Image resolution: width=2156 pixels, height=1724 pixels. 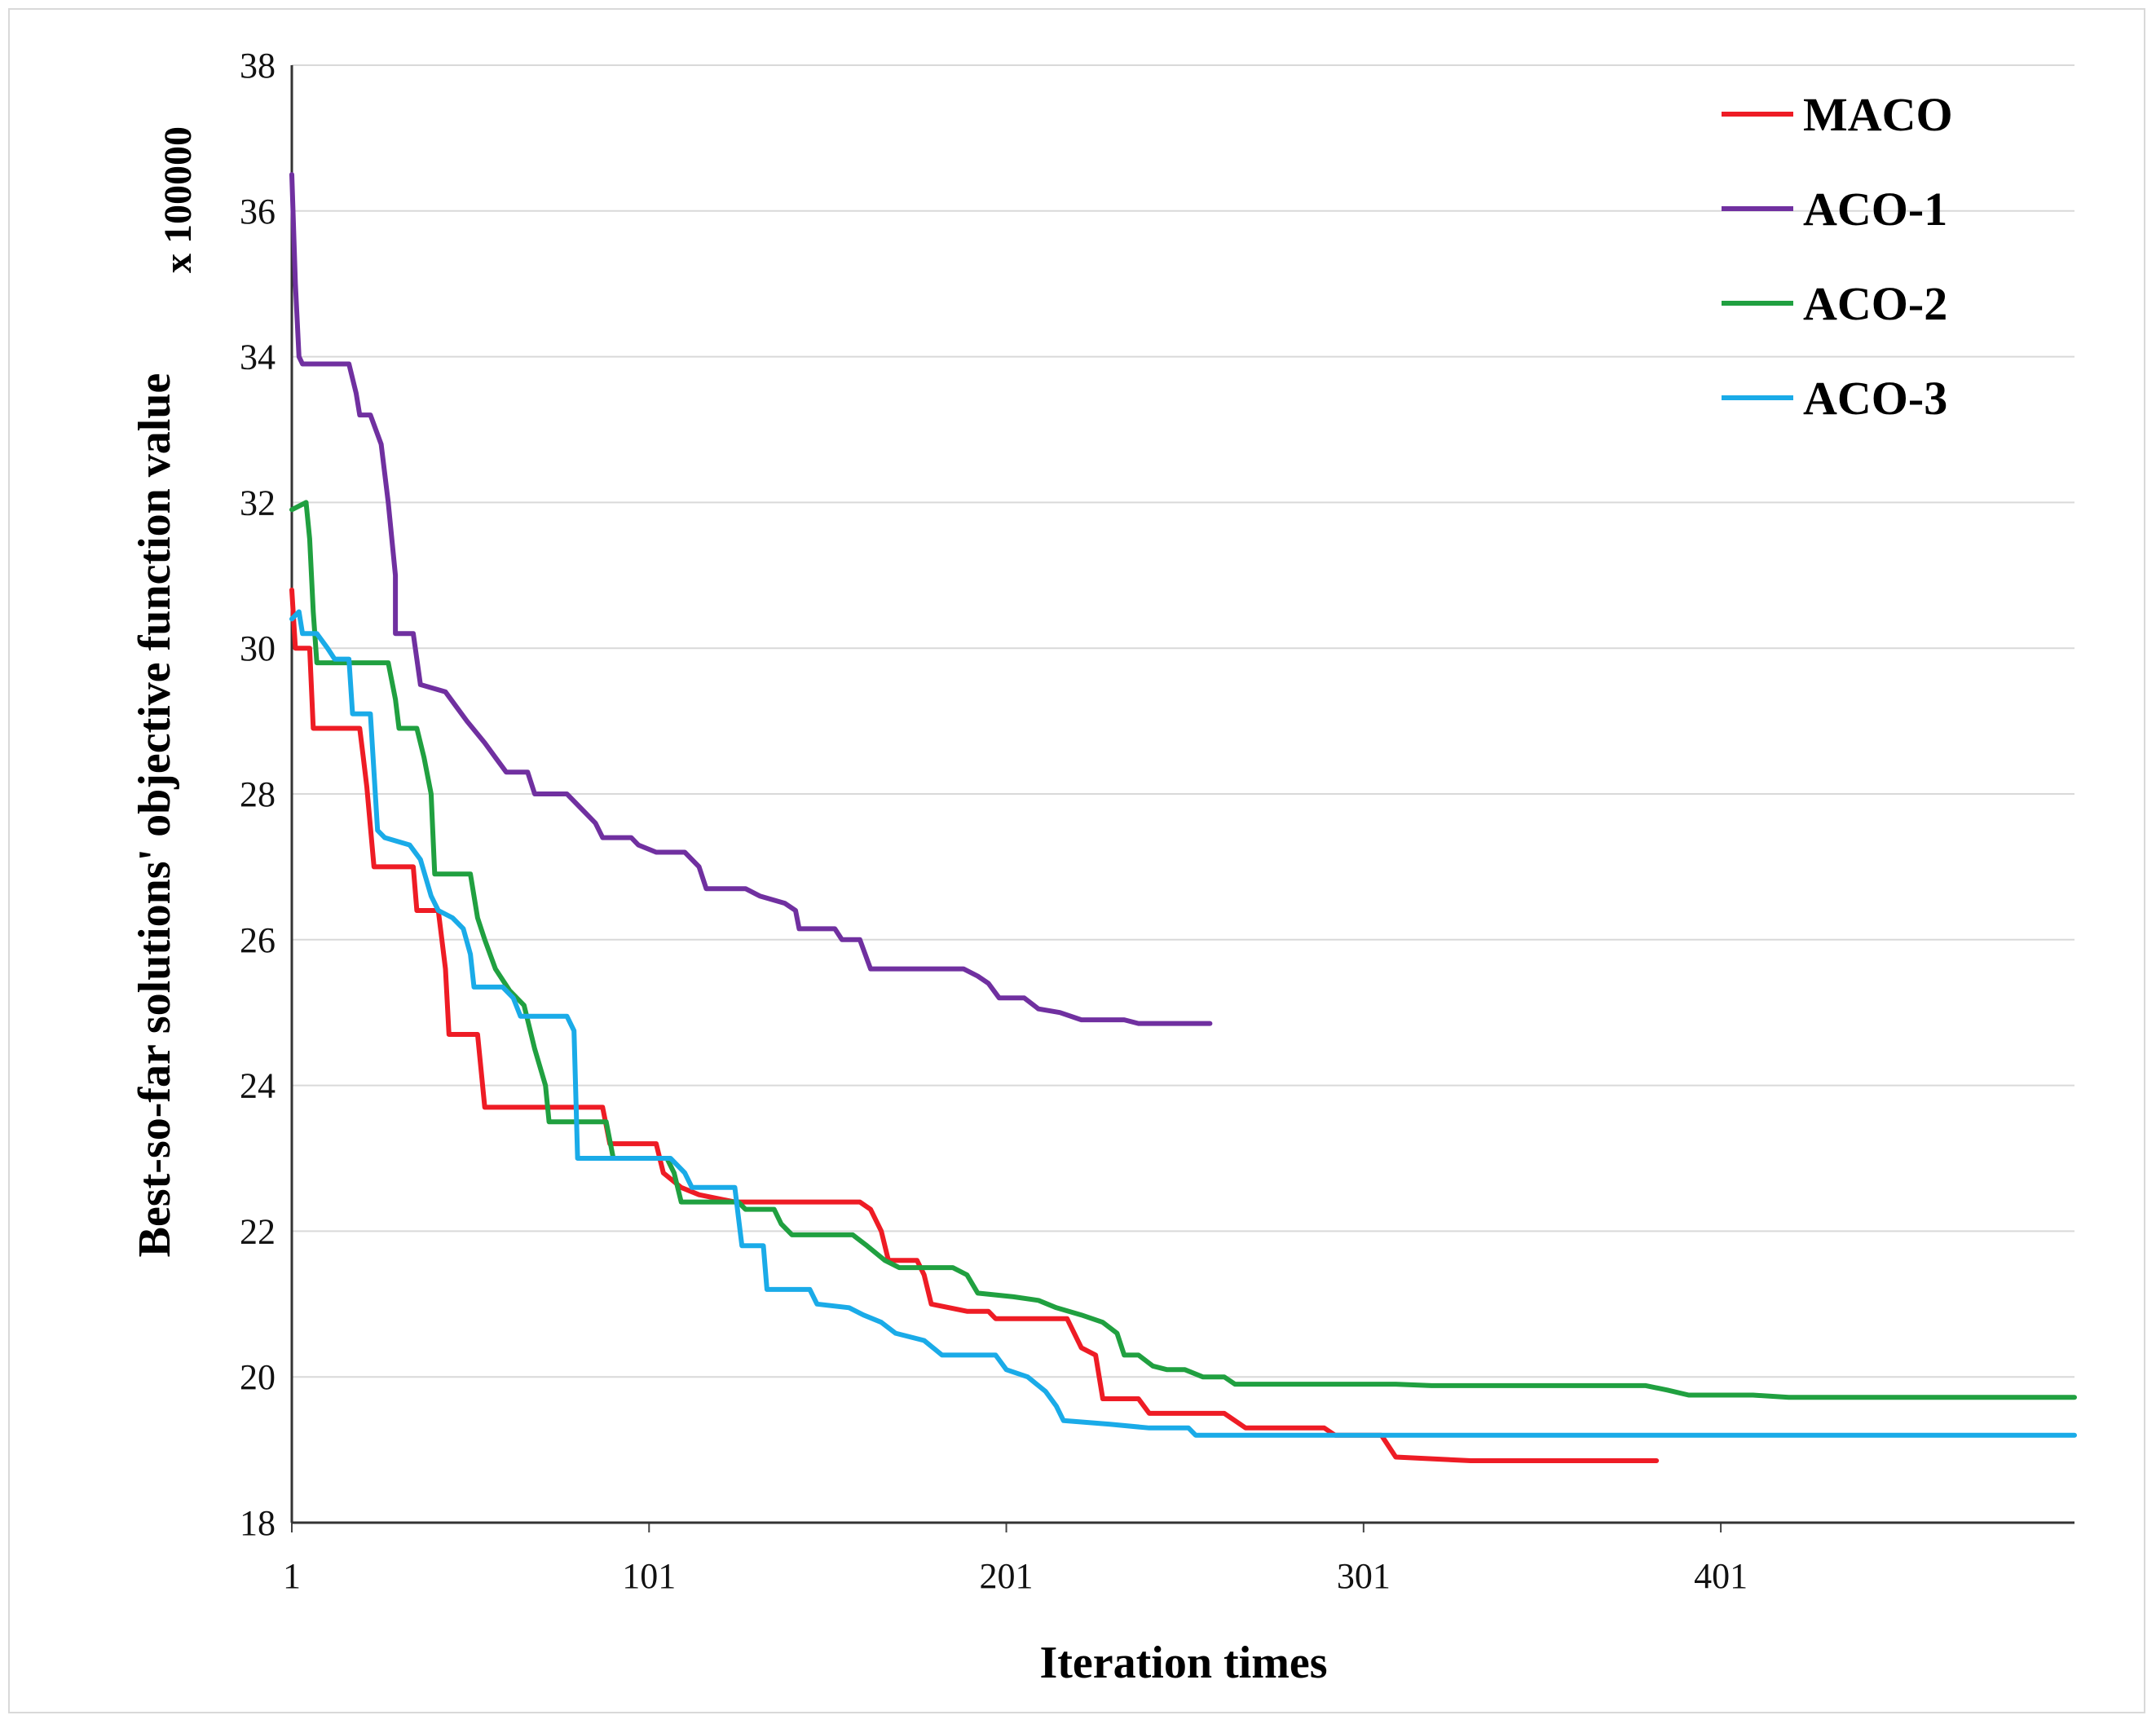 I want to click on y-axis-multiplier: x 100000, so click(x=178, y=199).